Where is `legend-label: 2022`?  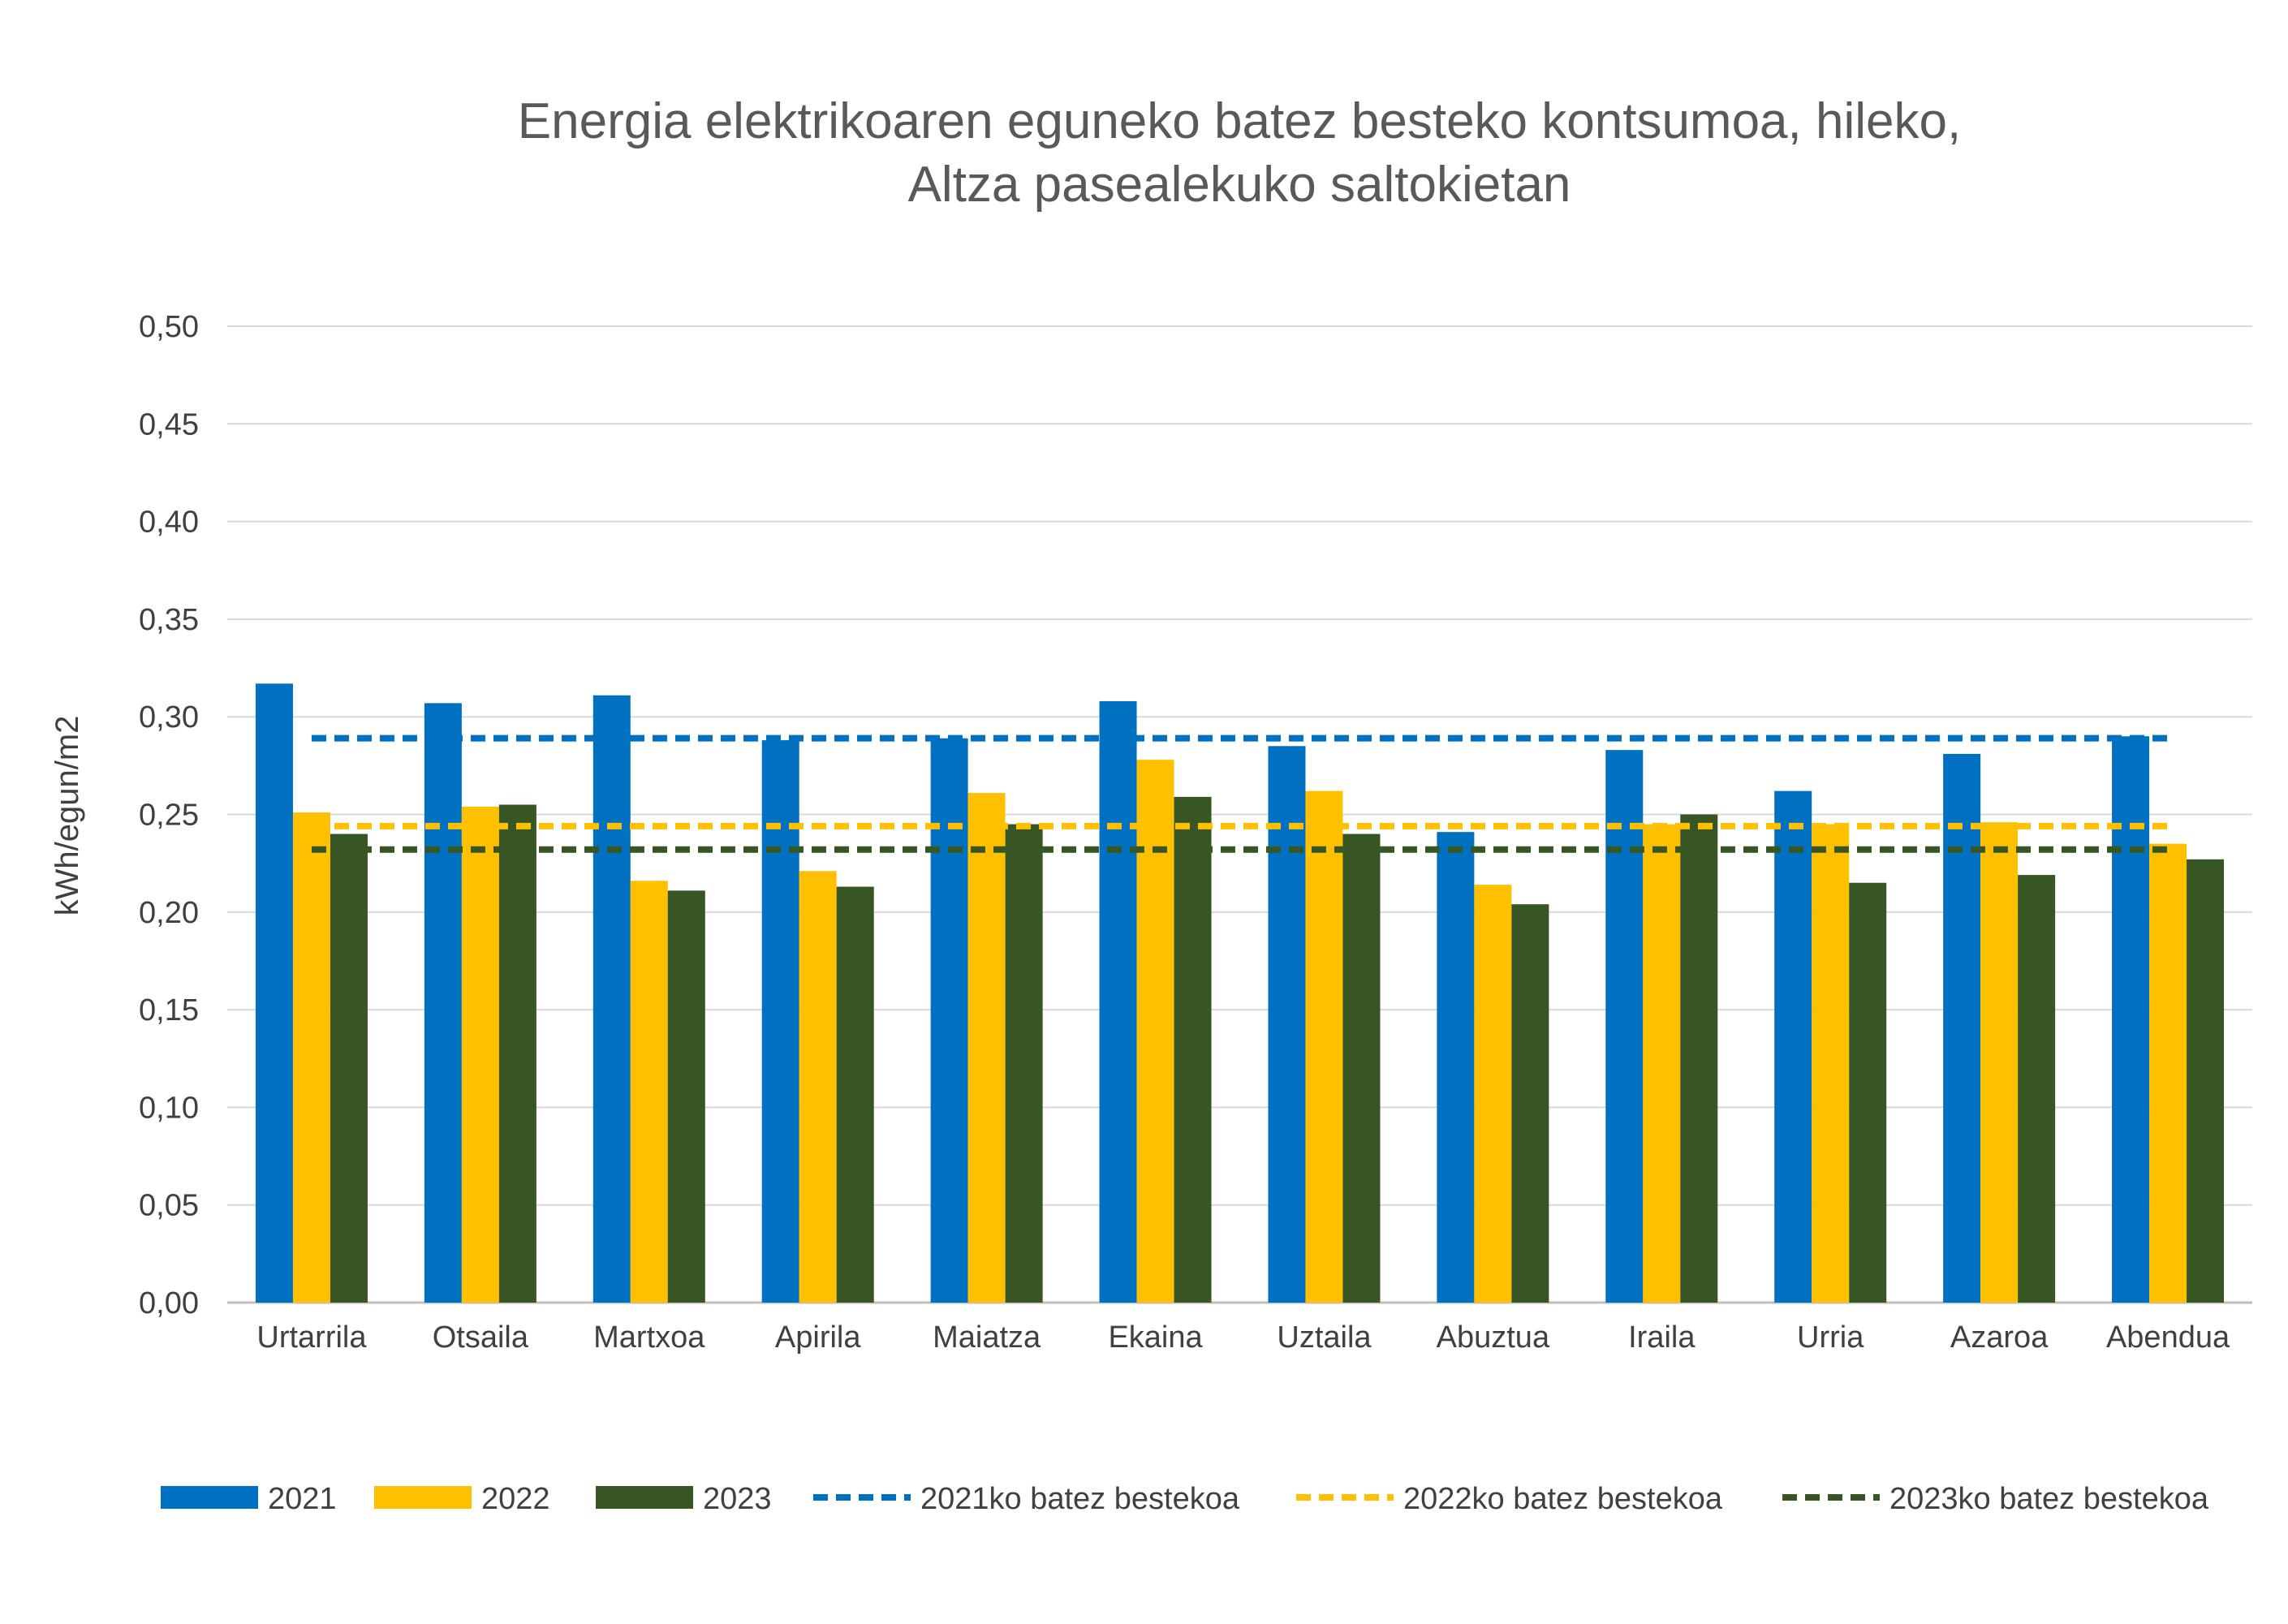
legend-label: 2022 is located at coordinates (515, 1499).